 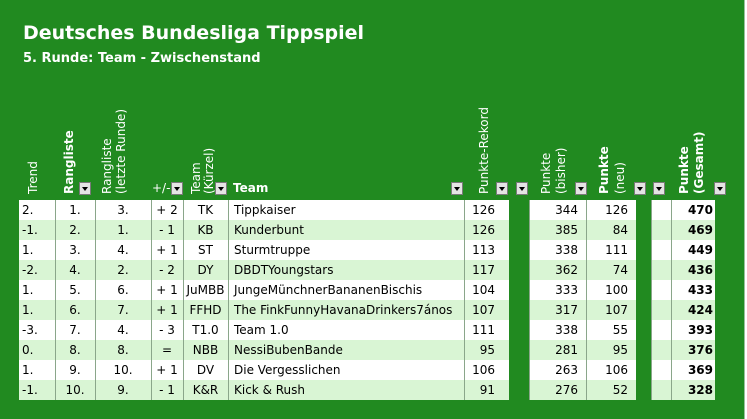 I want to click on header-rekord: Punkte-Rekord, so click(x=484, y=150).